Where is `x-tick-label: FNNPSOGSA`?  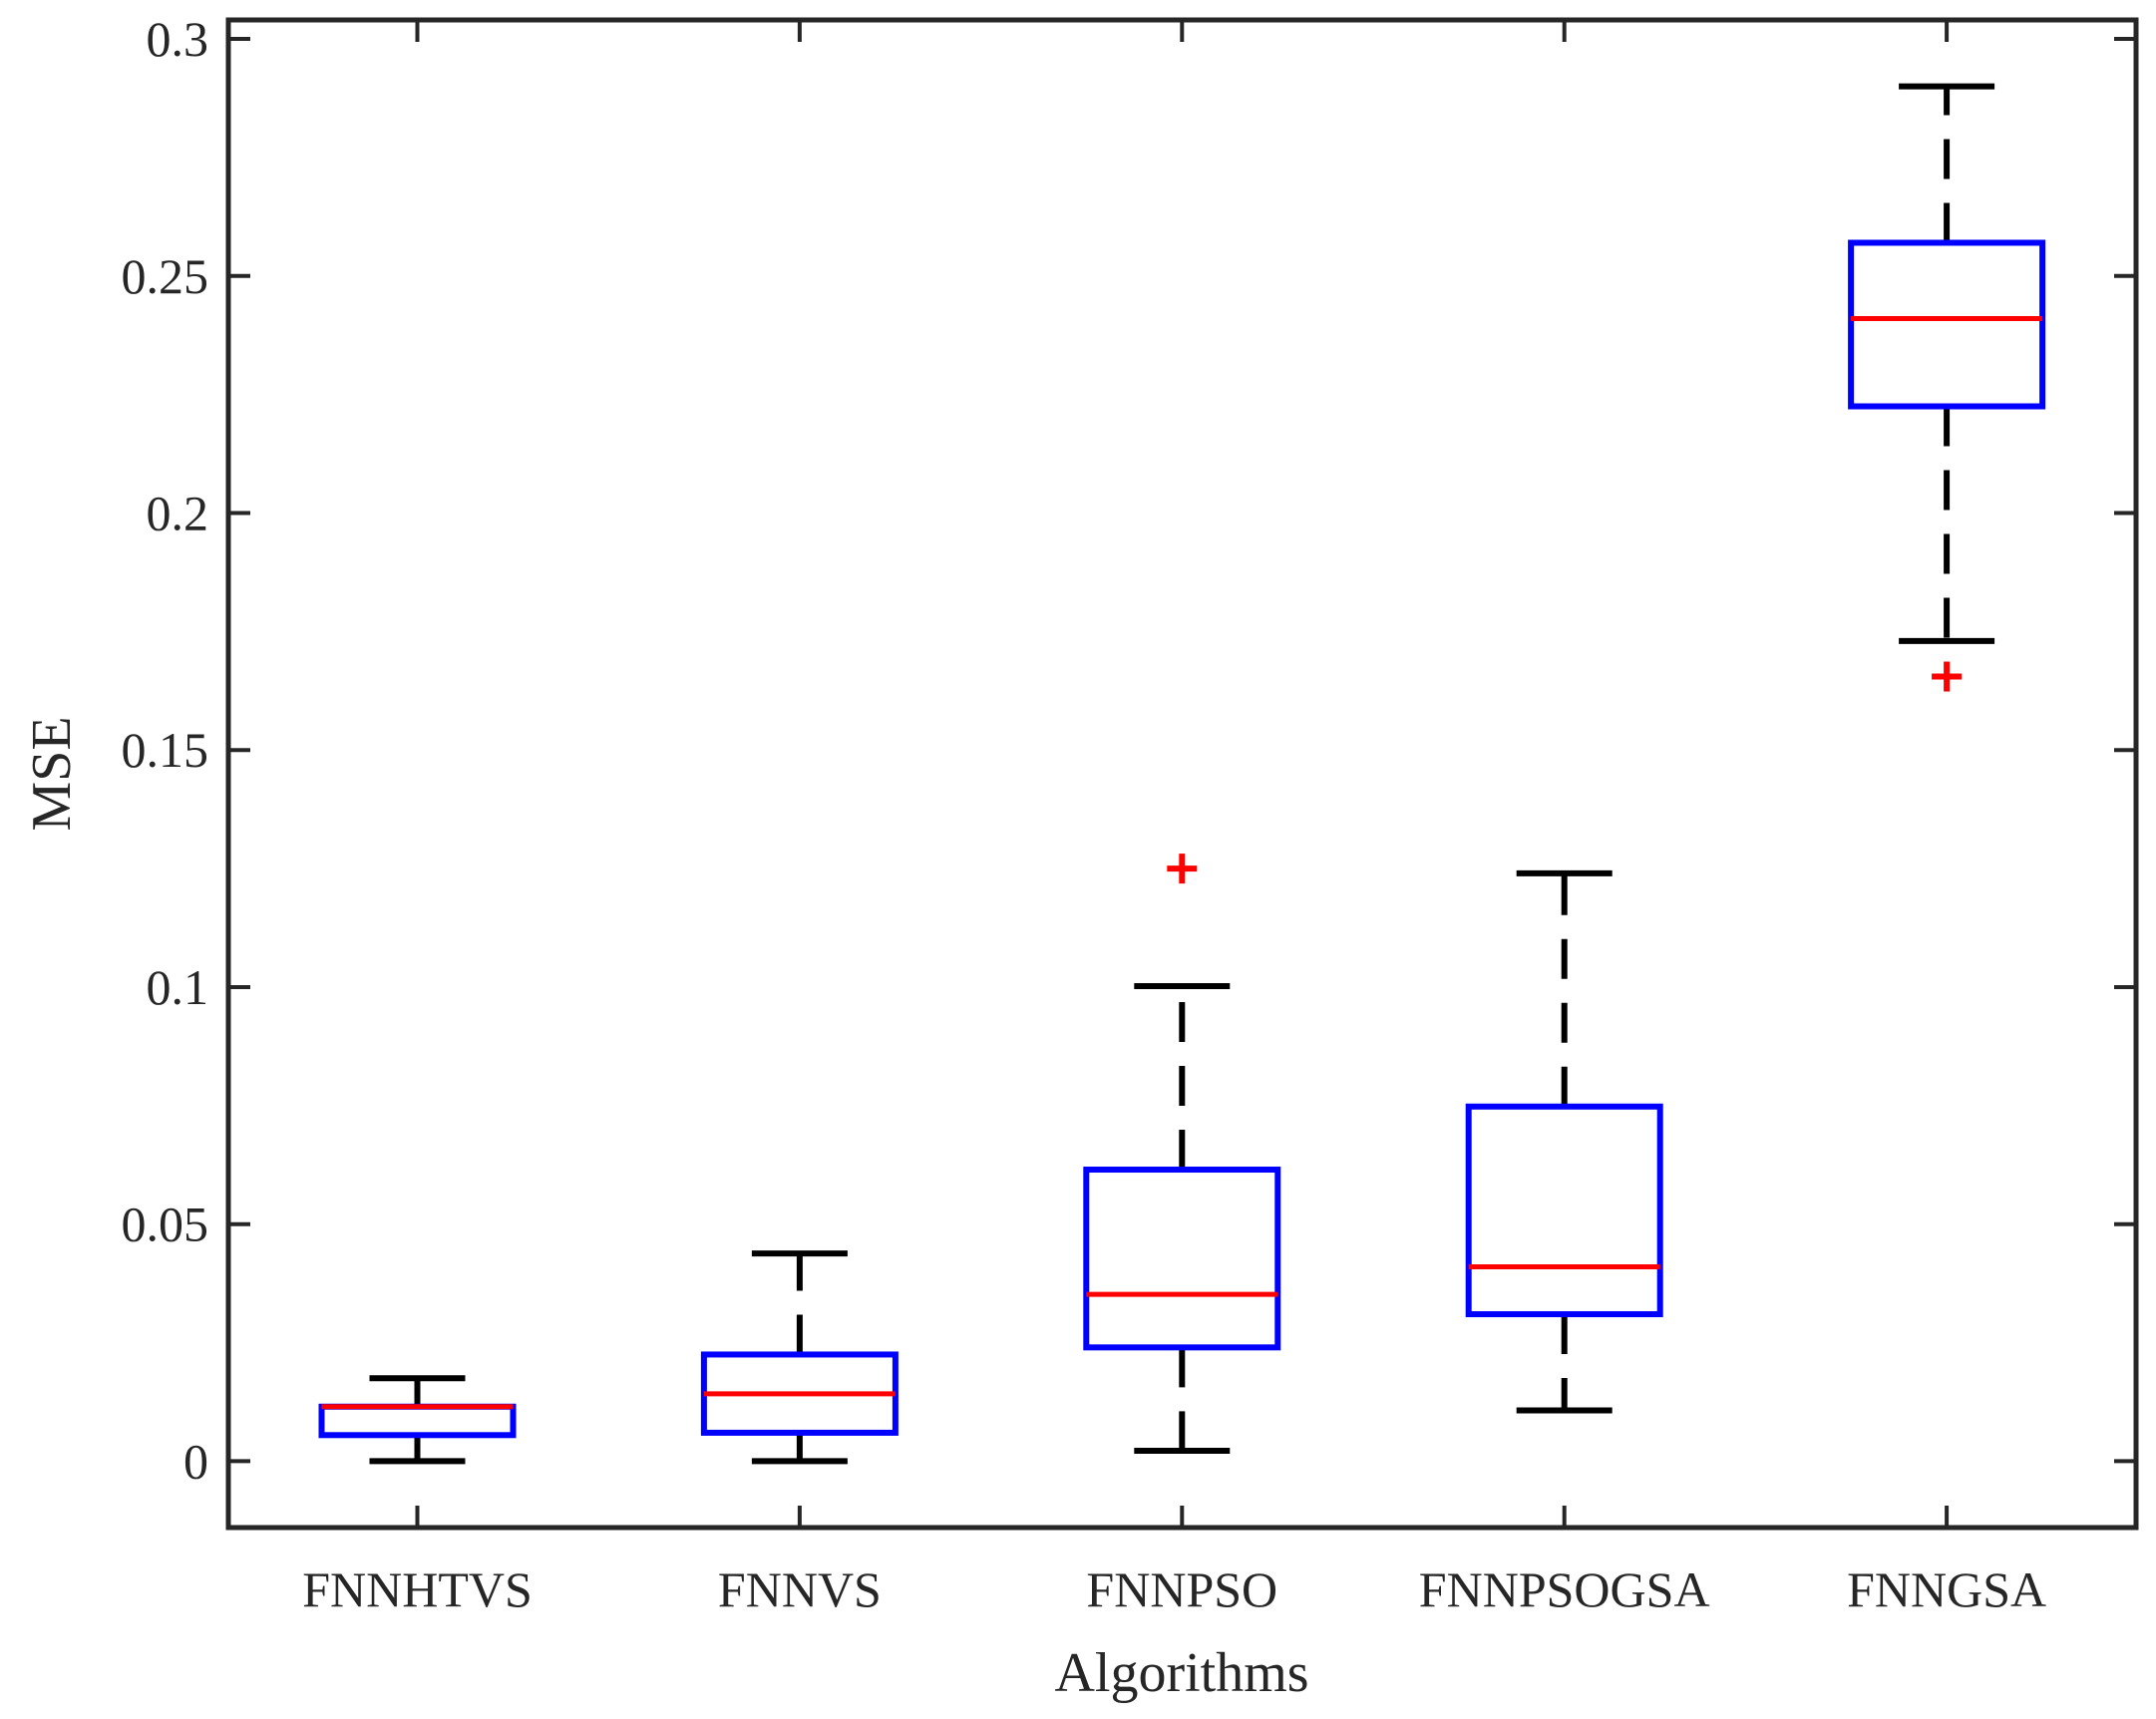
x-tick-label: FNNPSOGSA is located at coordinates (1565, 1589).